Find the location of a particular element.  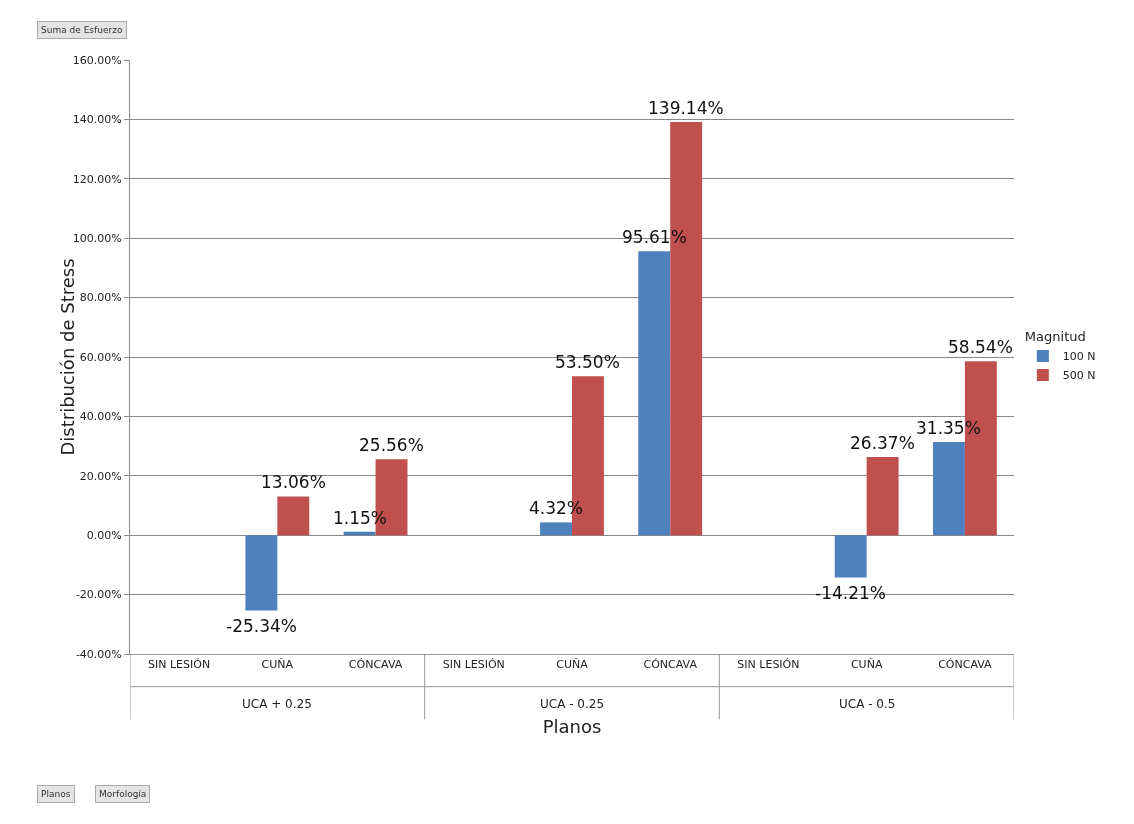

text: Morfología is located at coordinates (123, 794).